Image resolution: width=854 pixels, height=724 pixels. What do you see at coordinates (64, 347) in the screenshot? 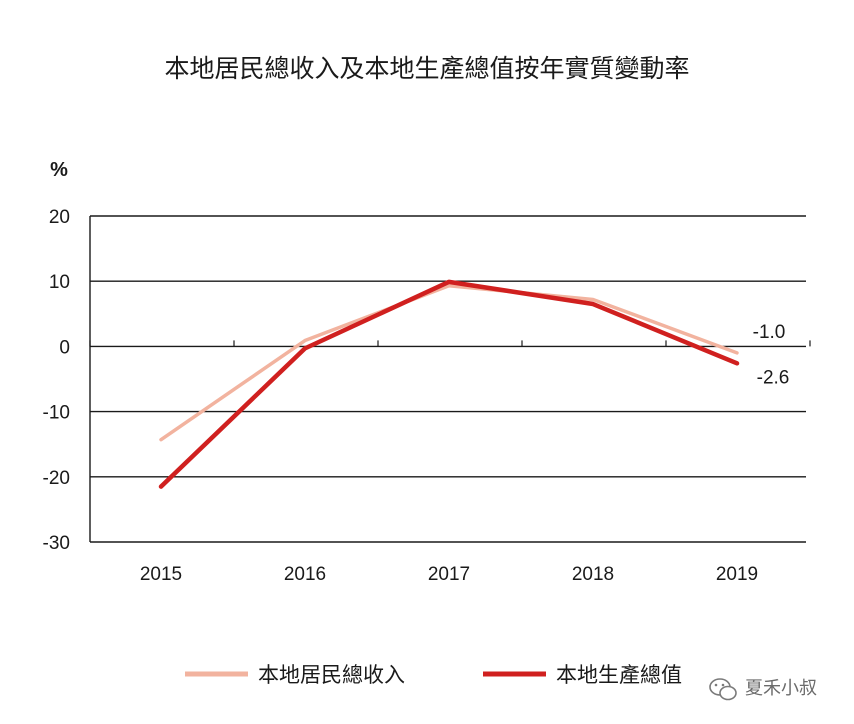
I see `y-tick-label: 0` at bounding box center [64, 347].